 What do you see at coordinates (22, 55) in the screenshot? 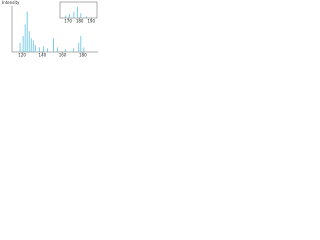
I see `x-tick-label: 120` at bounding box center [22, 55].